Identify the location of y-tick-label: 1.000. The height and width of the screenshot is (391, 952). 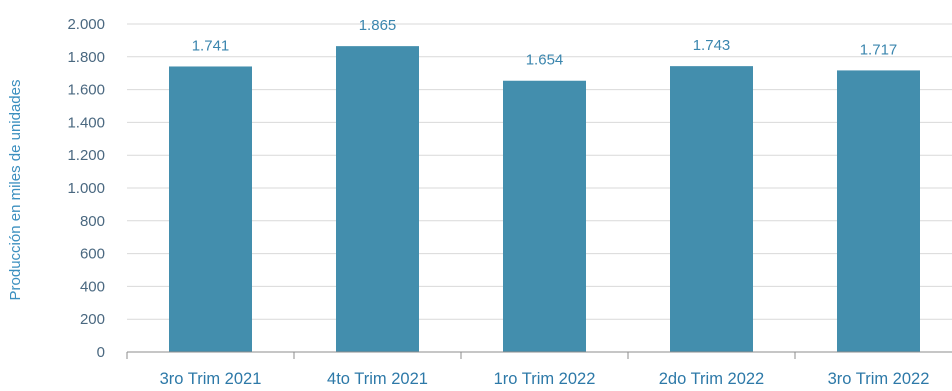
(86, 188).